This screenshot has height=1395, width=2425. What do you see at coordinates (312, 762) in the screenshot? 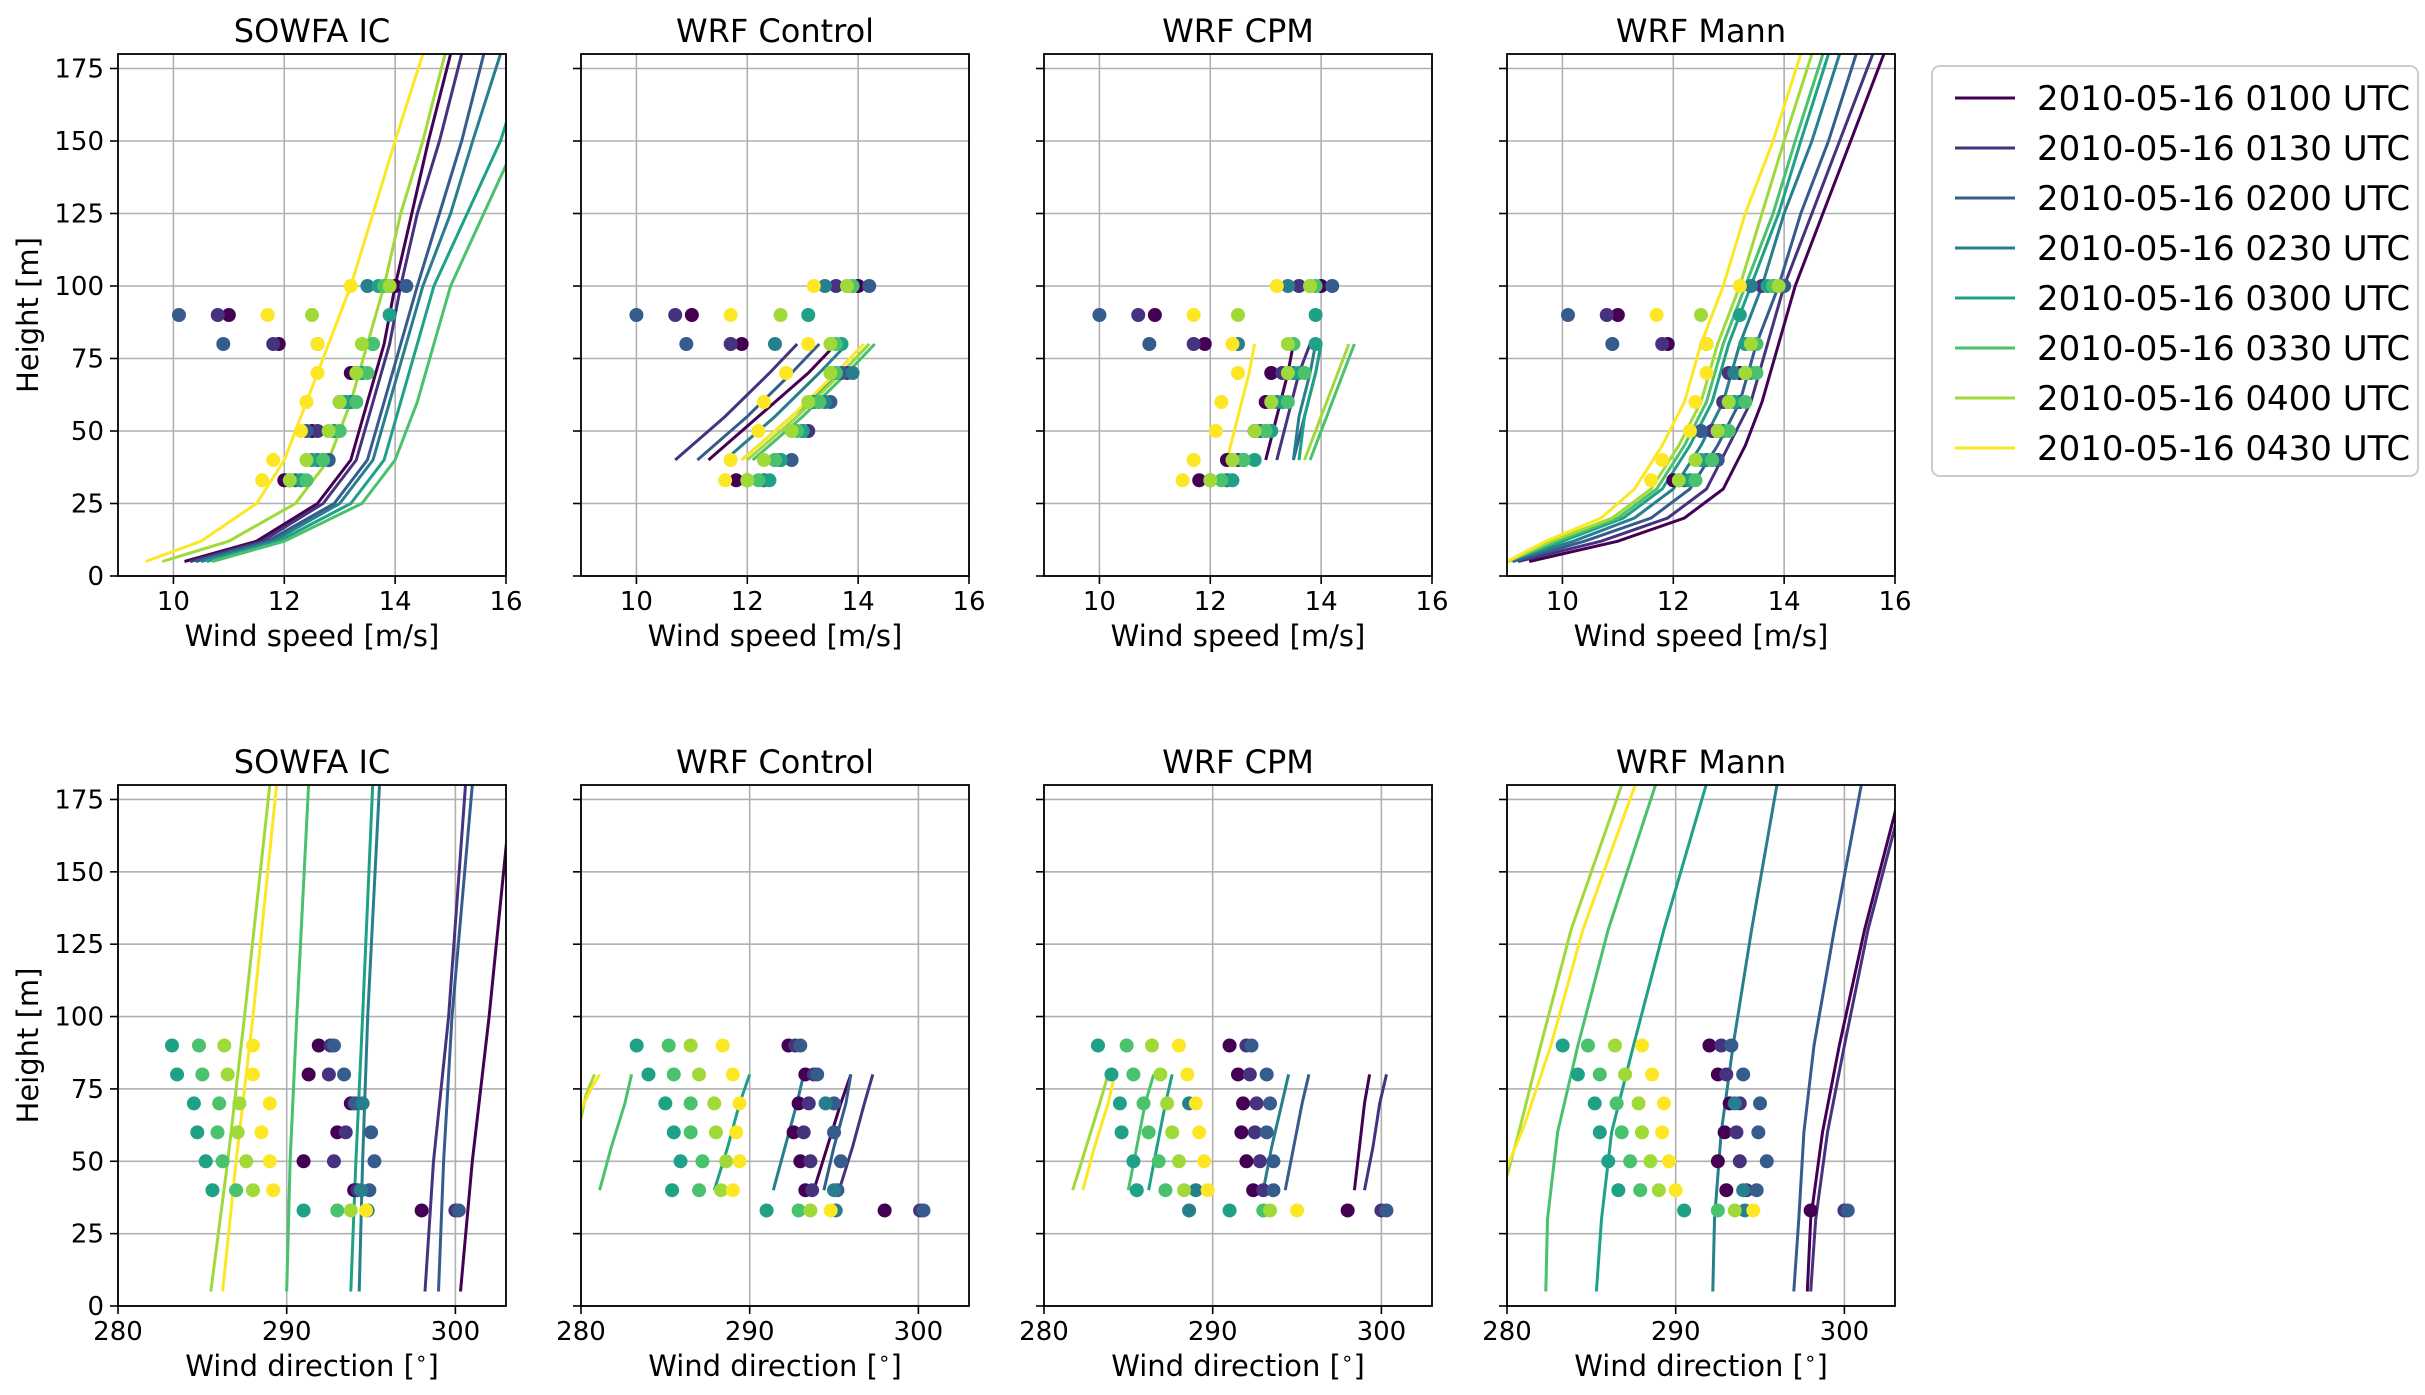
I see `panel-title: SOWFA IC` at bounding box center [312, 762].